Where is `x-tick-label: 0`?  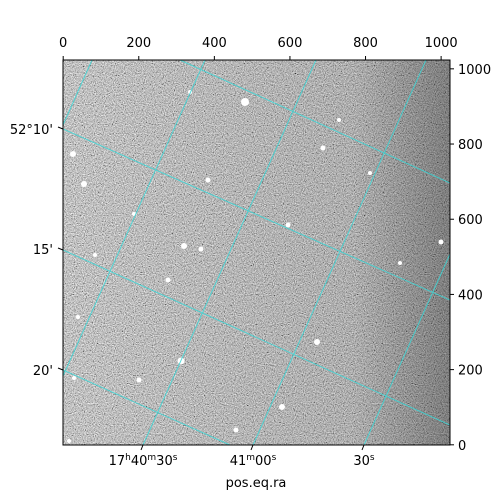 x-tick-label: 0 is located at coordinates (63, 43).